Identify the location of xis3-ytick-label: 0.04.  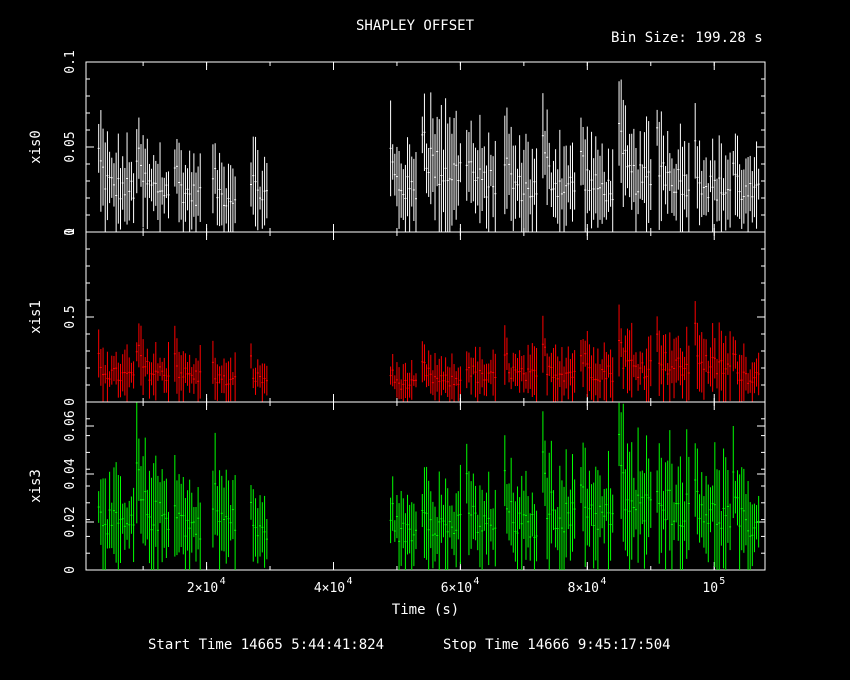
(70, 473).